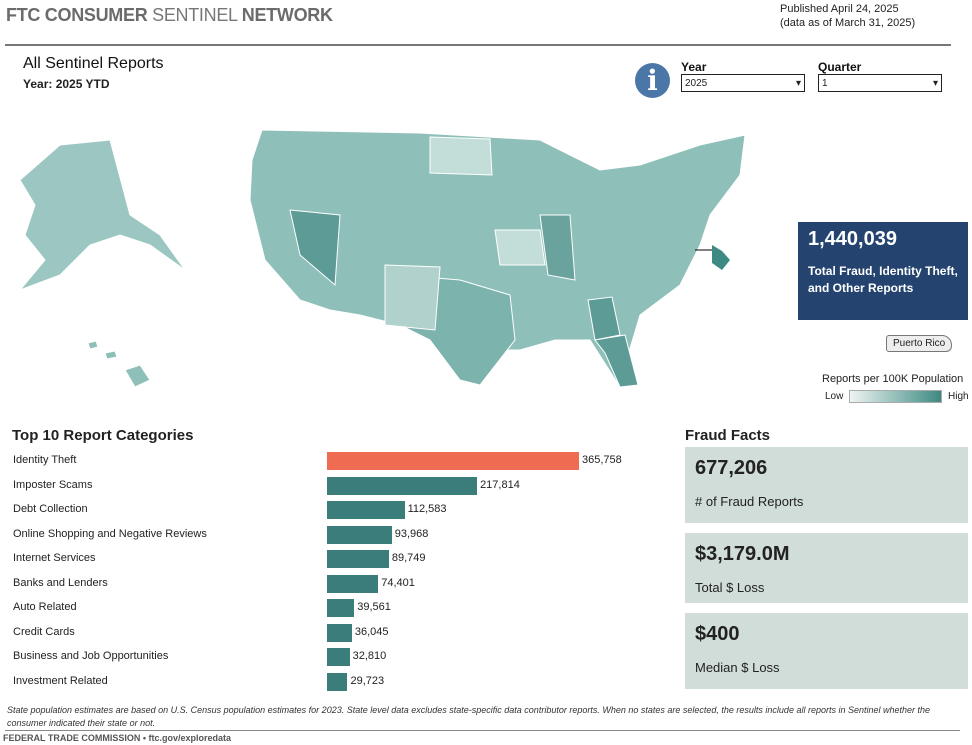 Image resolution: width=972 pixels, height=745 pixels. What do you see at coordinates (371, 631) in the screenshot?
I see `category-value: 36,045` at bounding box center [371, 631].